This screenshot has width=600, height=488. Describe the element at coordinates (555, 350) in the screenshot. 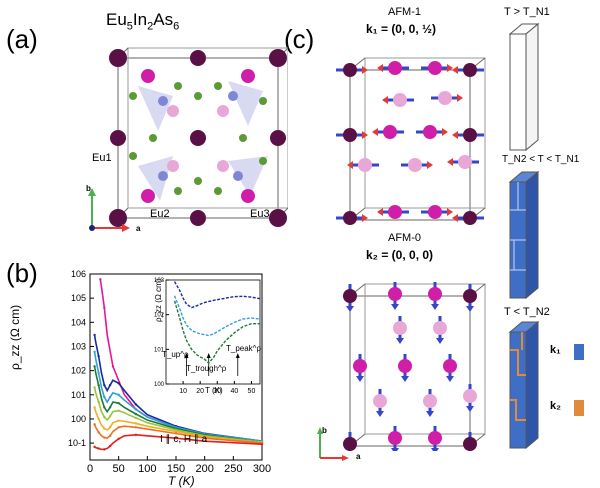

I see `legend-label-k1: k₁` at that location.